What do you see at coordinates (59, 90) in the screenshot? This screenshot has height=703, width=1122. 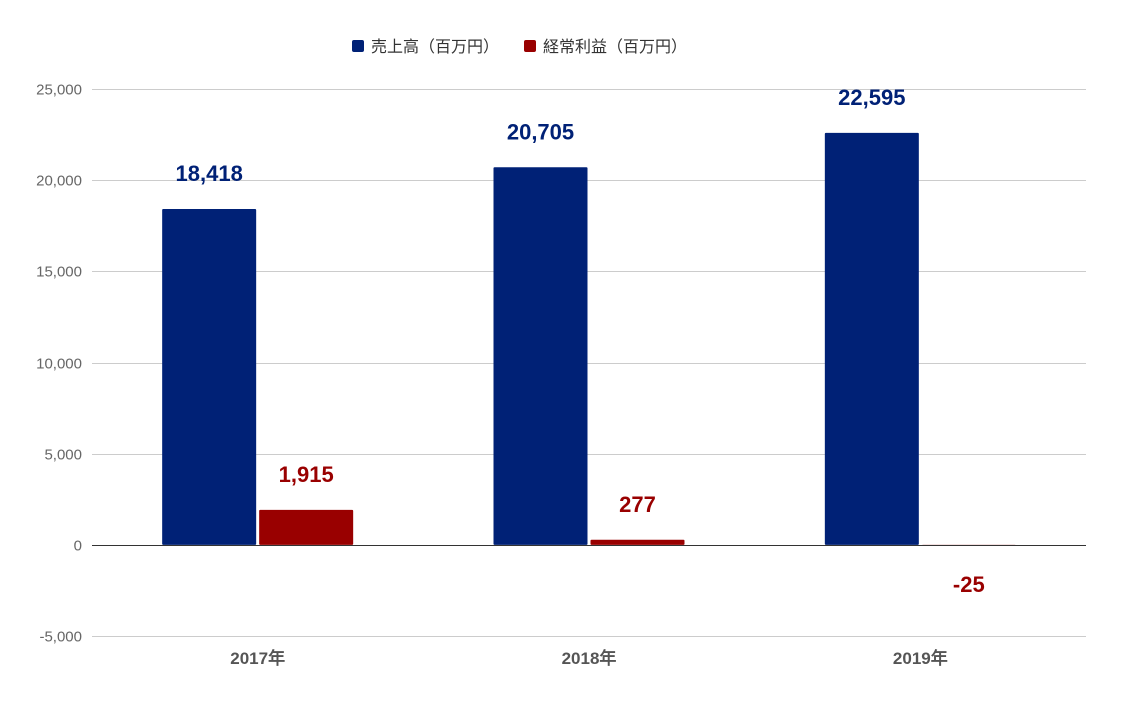 I see `y-tick-label: 25,000` at bounding box center [59, 90].